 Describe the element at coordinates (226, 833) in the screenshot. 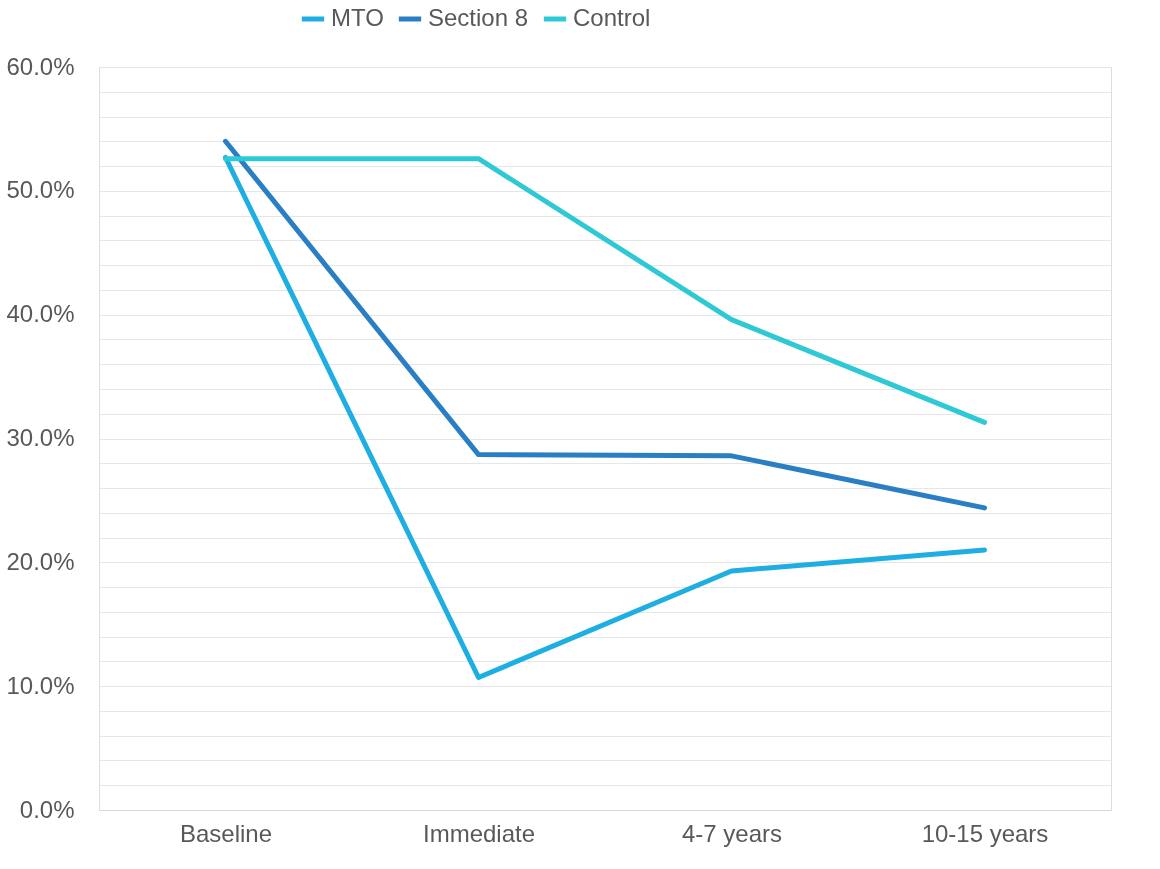

I see `x-tick-label: Baseline` at that location.